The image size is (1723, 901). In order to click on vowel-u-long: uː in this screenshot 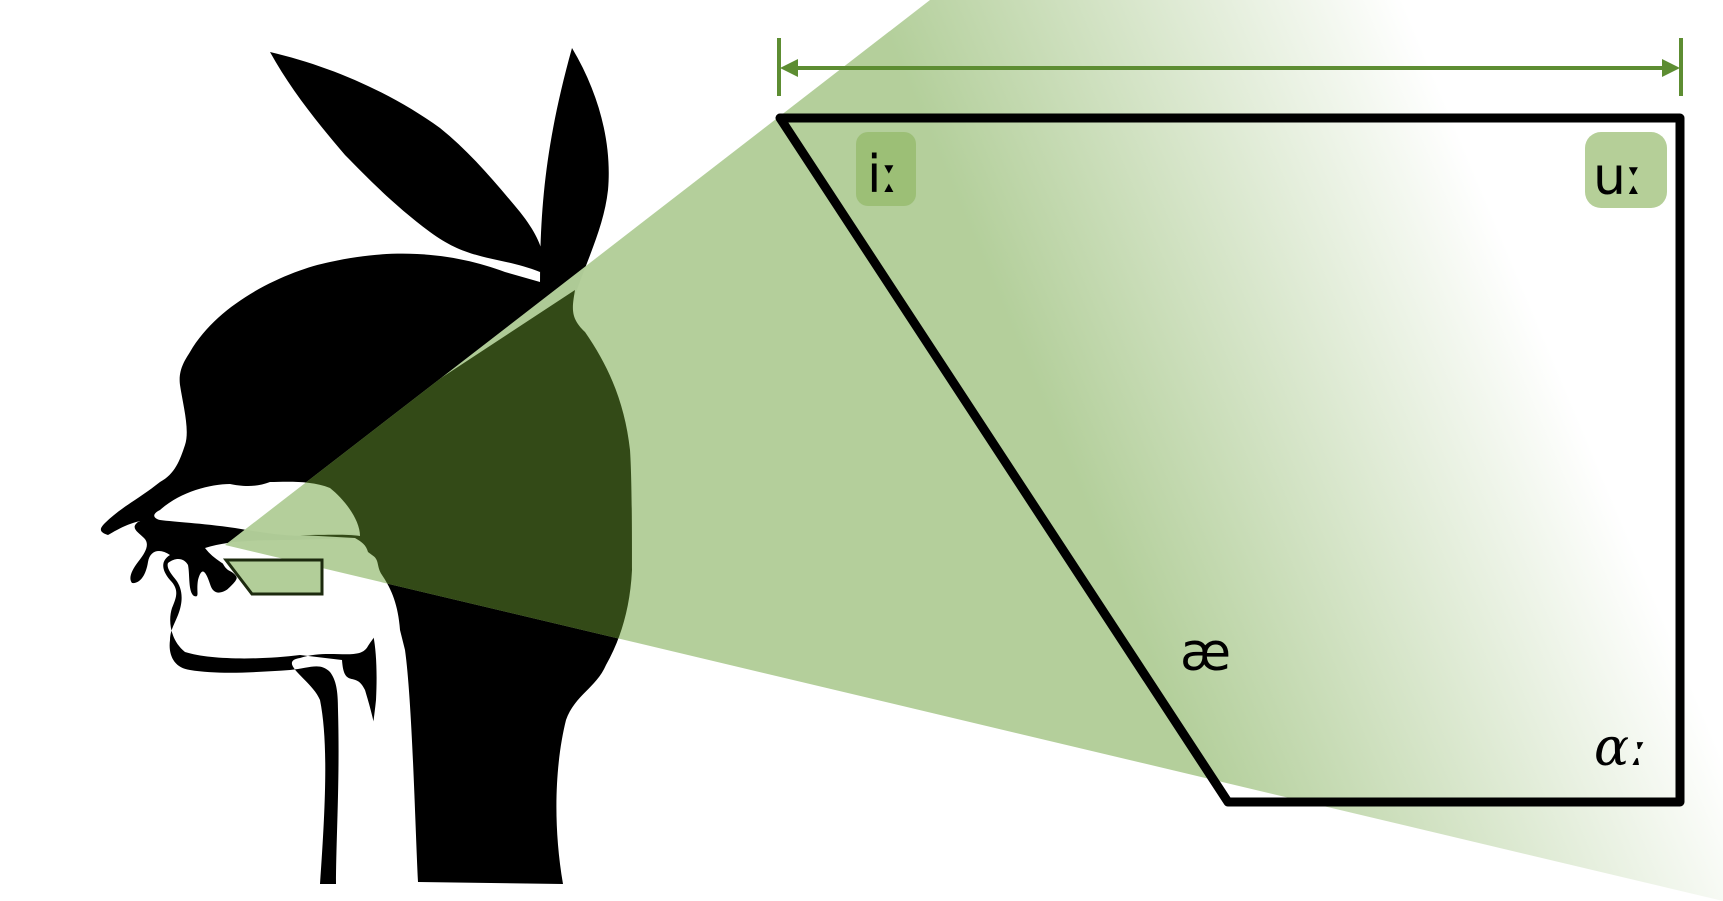, I will do `click(1618, 177)`.